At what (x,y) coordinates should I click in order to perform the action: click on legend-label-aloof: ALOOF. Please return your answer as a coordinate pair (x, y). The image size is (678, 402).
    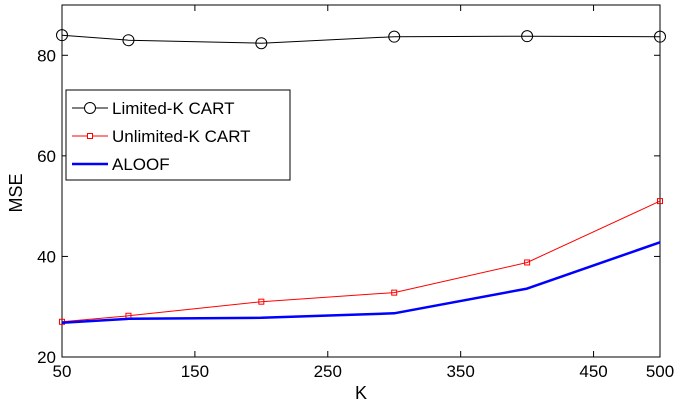
    Looking at the image, I should click on (141, 164).